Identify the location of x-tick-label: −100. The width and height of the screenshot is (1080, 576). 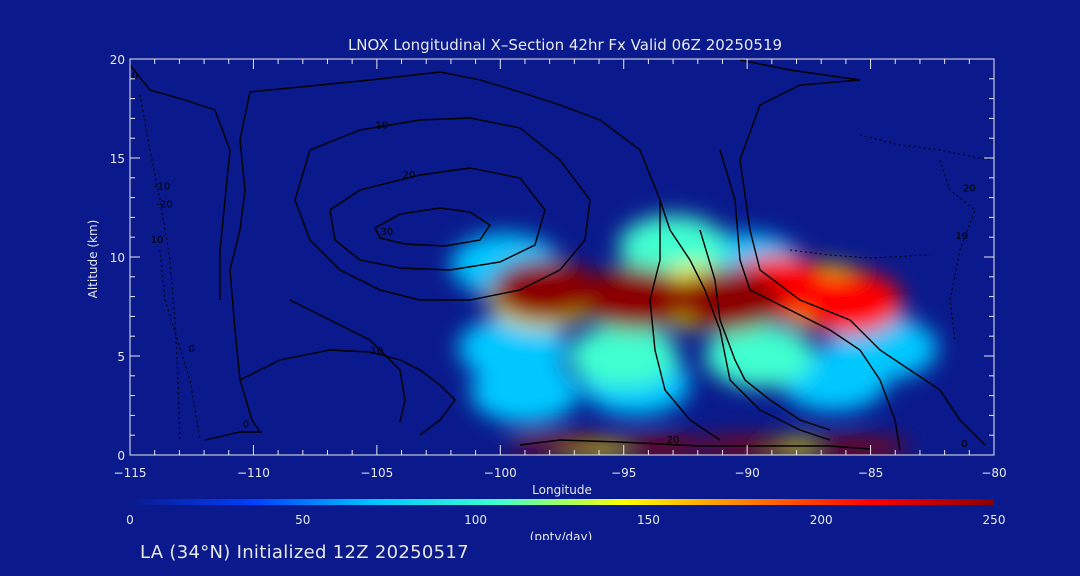
(500, 473).